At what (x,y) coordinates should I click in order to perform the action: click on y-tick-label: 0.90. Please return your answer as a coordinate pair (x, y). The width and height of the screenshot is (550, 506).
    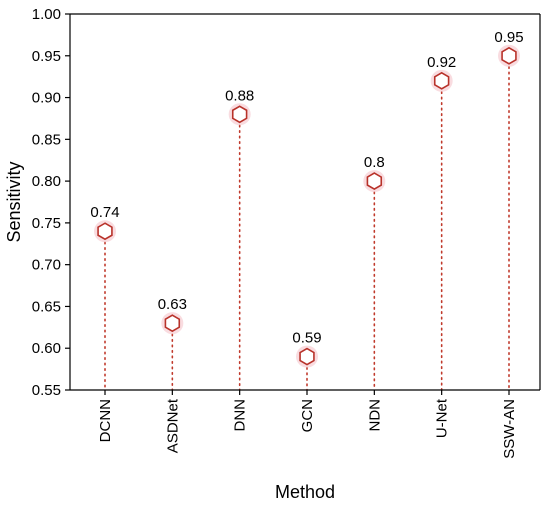
    Looking at the image, I should click on (46, 98).